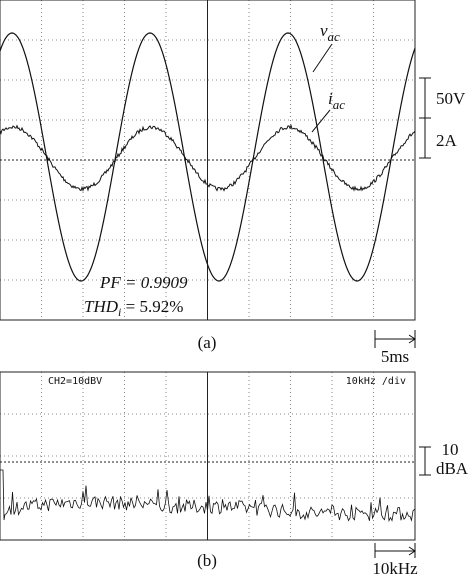 The image size is (474, 578). I want to click on amp-unit: dBA, so click(452, 468).